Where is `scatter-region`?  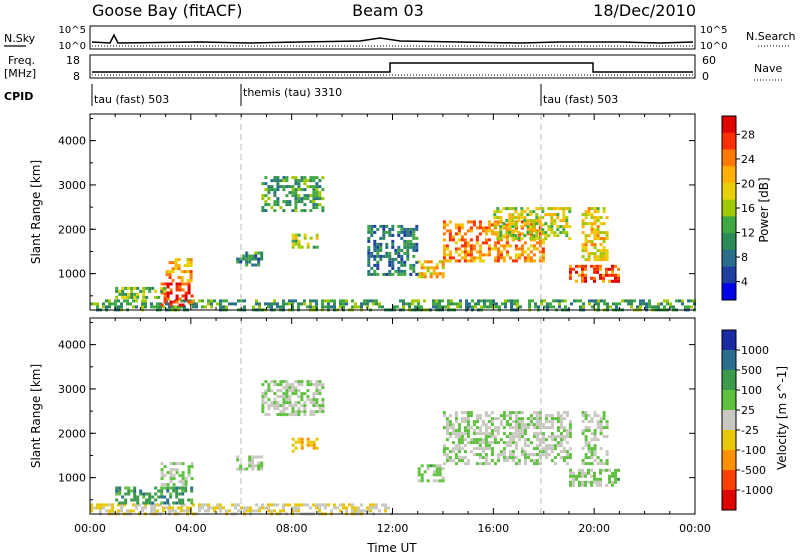
scatter-region is located at coordinates (393, 250).